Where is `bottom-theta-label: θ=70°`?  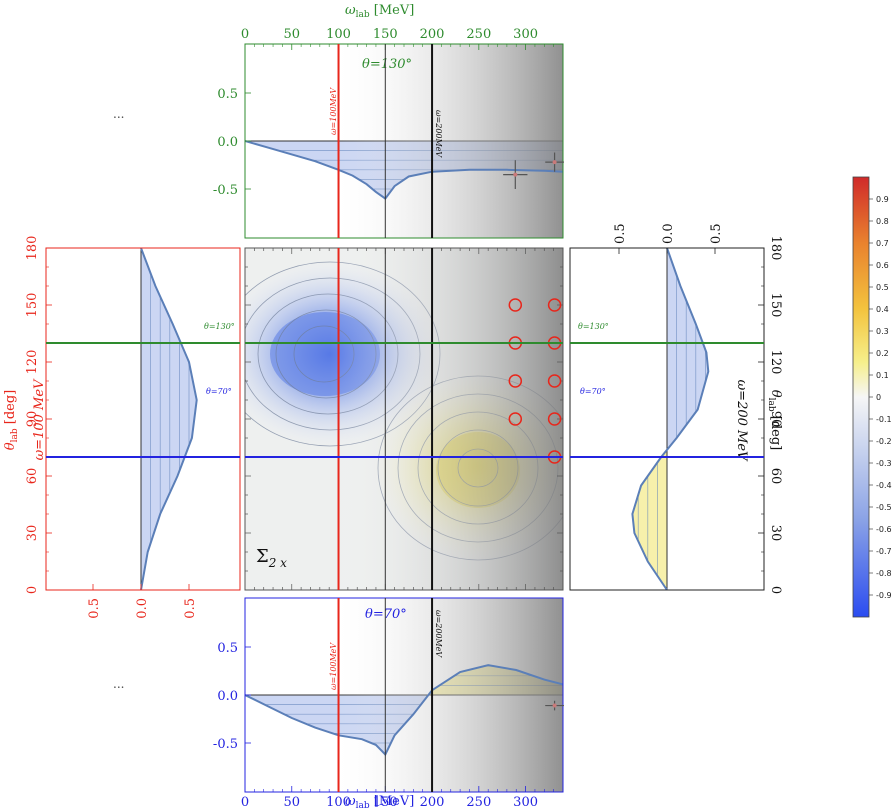 bottom-theta-label: θ=70° is located at coordinates (386, 614).